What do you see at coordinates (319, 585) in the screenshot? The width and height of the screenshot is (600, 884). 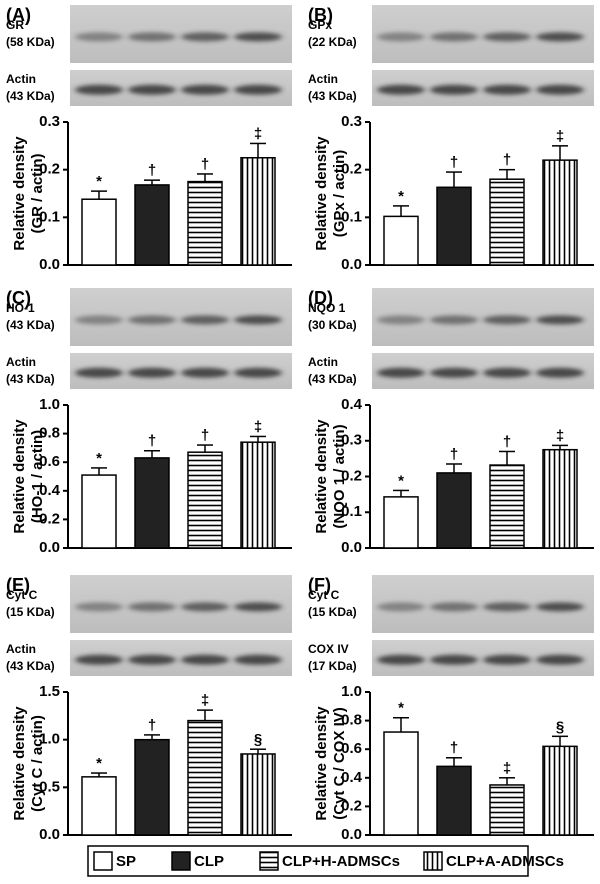 I see `panel-label: (F)` at bounding box center [319, 585].